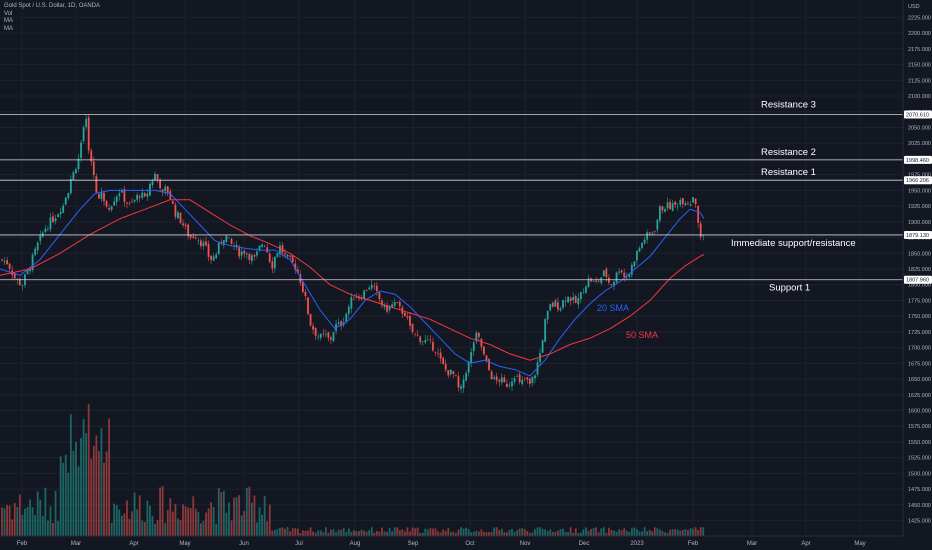 The height and width of the screenshot is (550, 932). I want to click on level-label: Resistance 2, so click(788, 152).